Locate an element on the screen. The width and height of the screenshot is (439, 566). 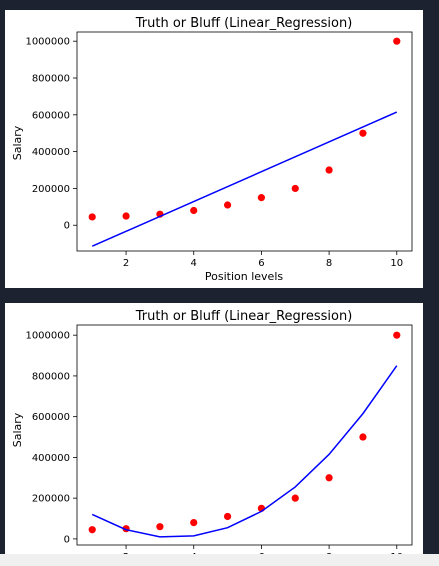
top-chart-x-tick-label: 6 is located at coordinates (261, 263).